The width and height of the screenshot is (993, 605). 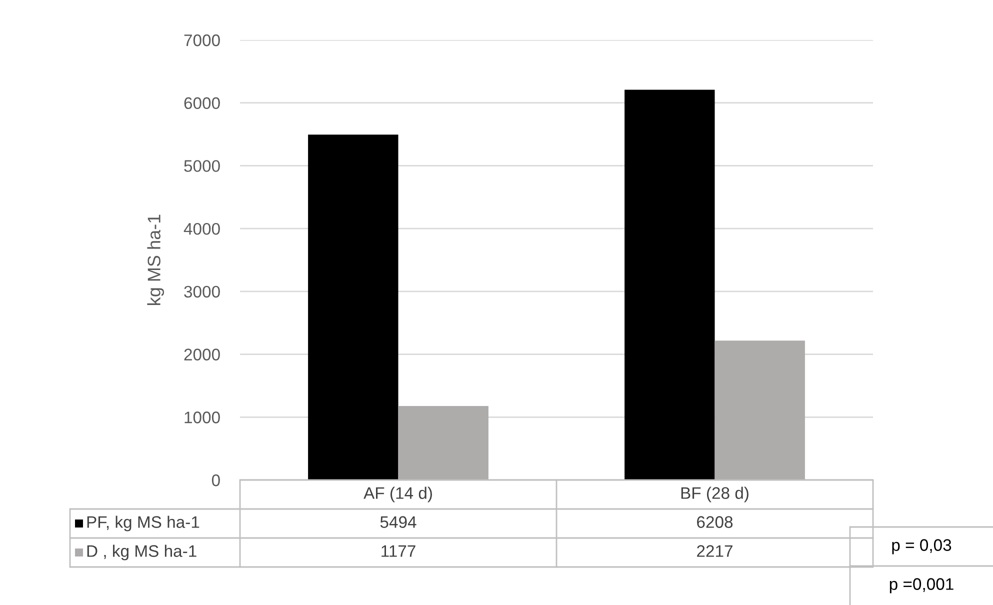 What do you see at coordinates (202, 228) in the screenshot?
I see `y-tick-label: 4000` at bounding box center [202, 228].